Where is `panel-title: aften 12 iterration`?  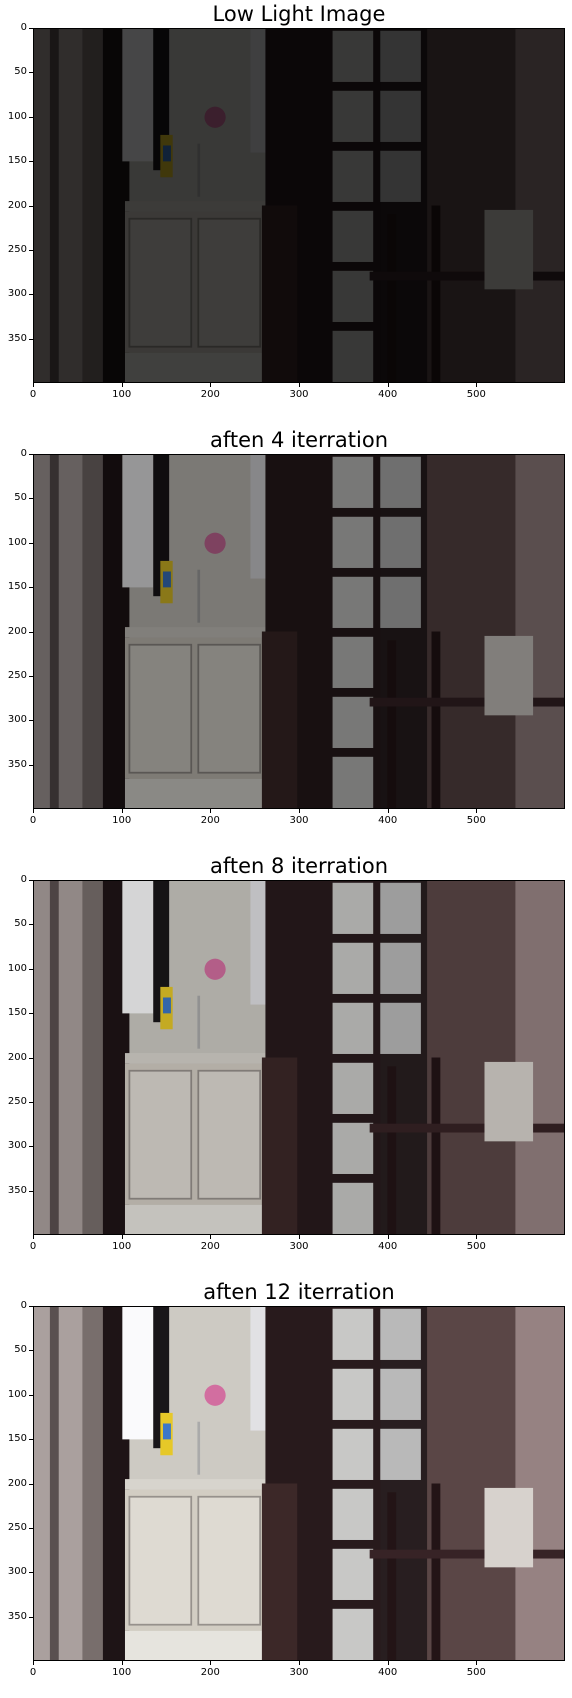
panel-title: aften 12 iterration is located at coordinates (299, 1292).